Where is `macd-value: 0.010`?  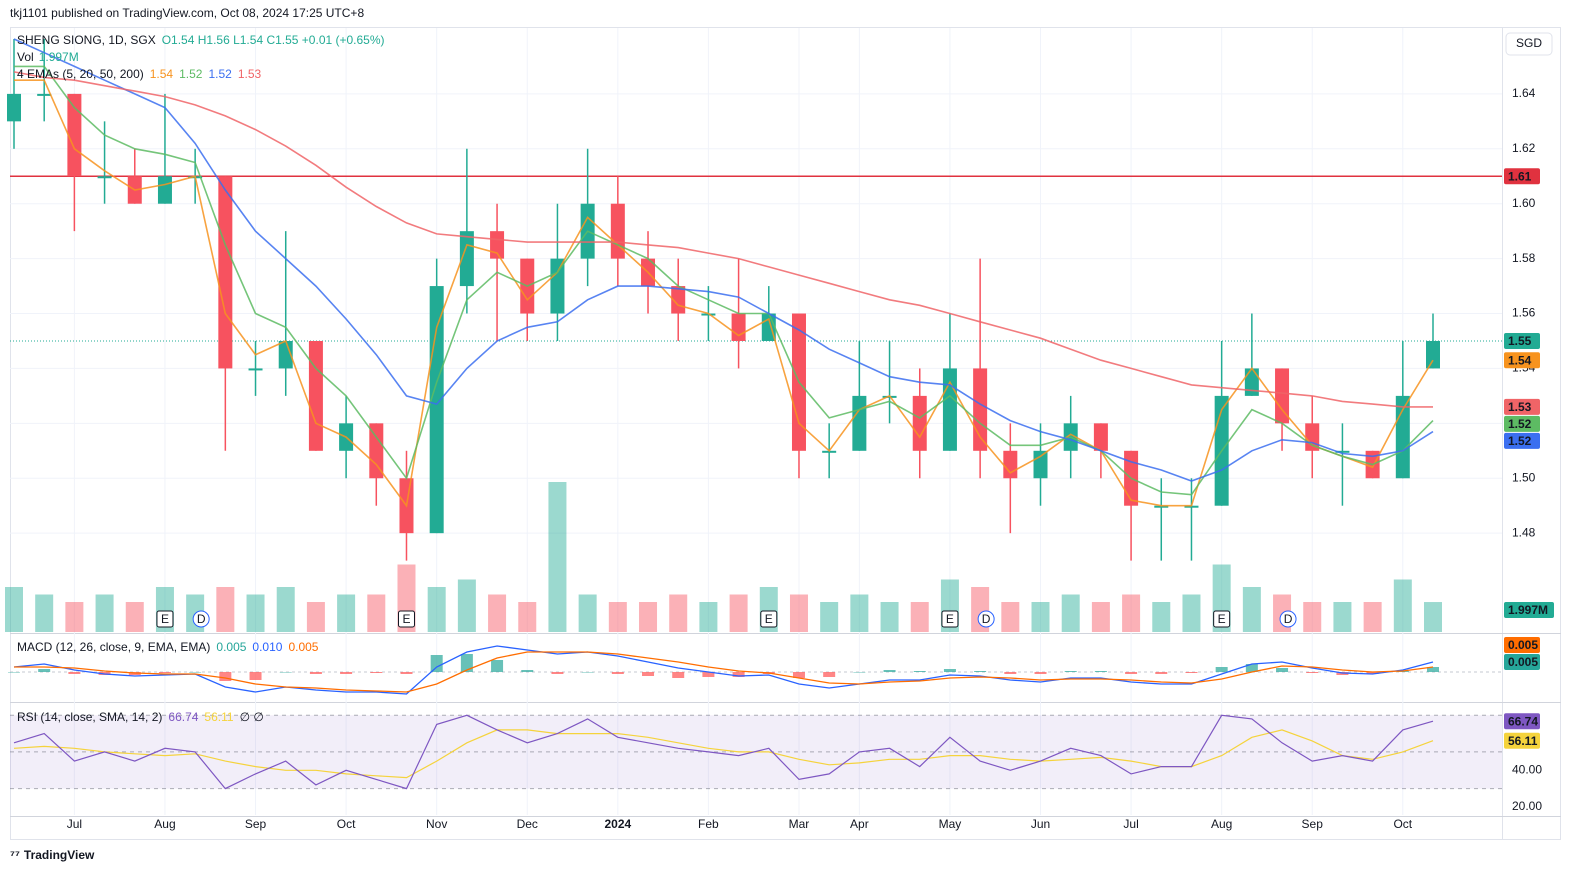
macd-value: 0.010 is located at coordinates (267, 647).